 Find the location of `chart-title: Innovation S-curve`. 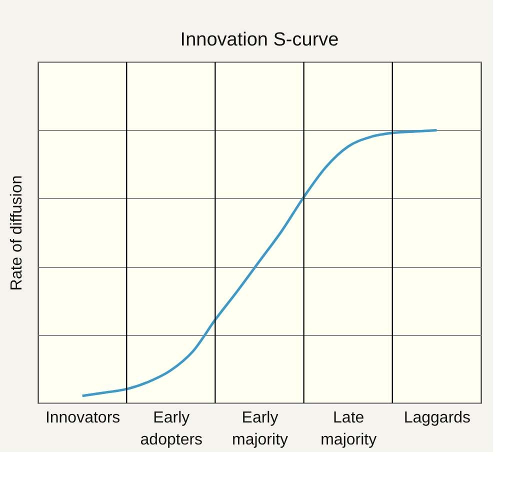

chart-title: Innovation S-curve is located at coordinates (259, 39).